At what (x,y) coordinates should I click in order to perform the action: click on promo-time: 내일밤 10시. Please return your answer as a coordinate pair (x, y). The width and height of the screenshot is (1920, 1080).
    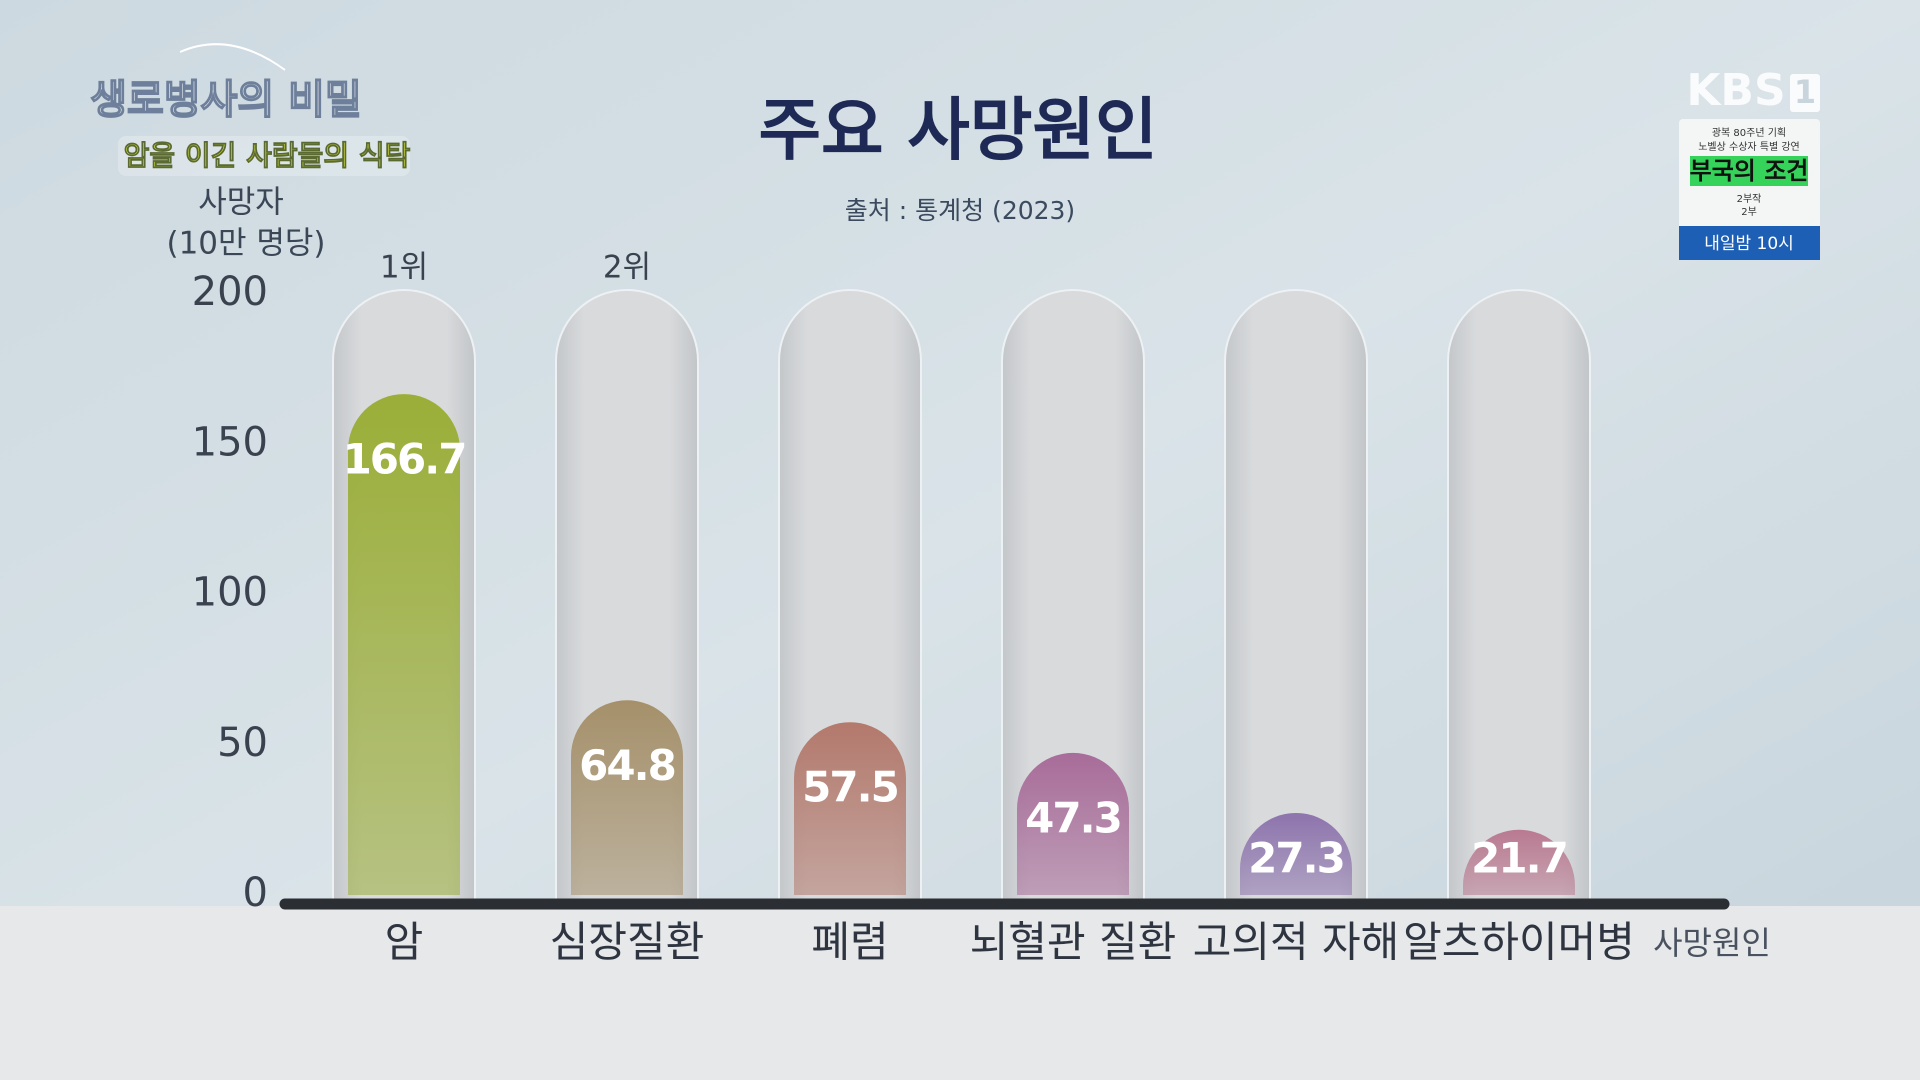
    Looking at the image, I should click on (1749, 244).